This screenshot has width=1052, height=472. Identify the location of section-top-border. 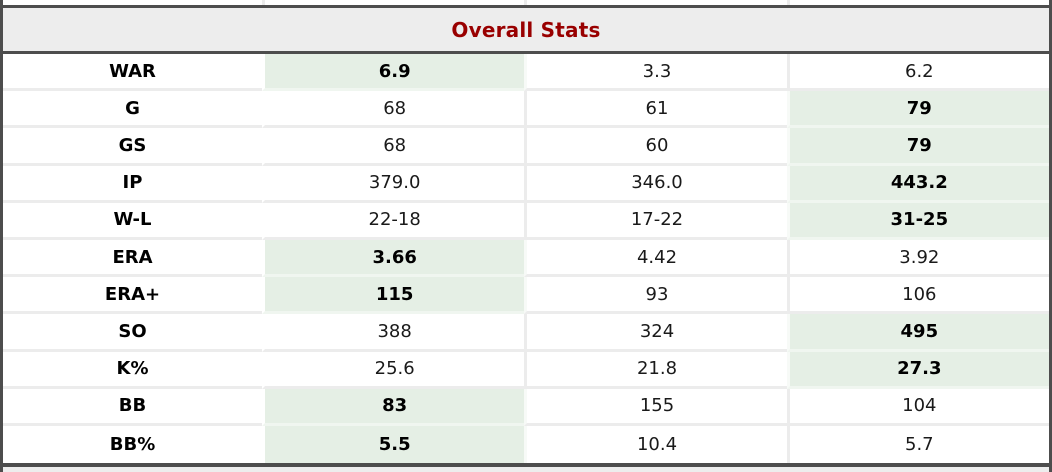
(526, 6).